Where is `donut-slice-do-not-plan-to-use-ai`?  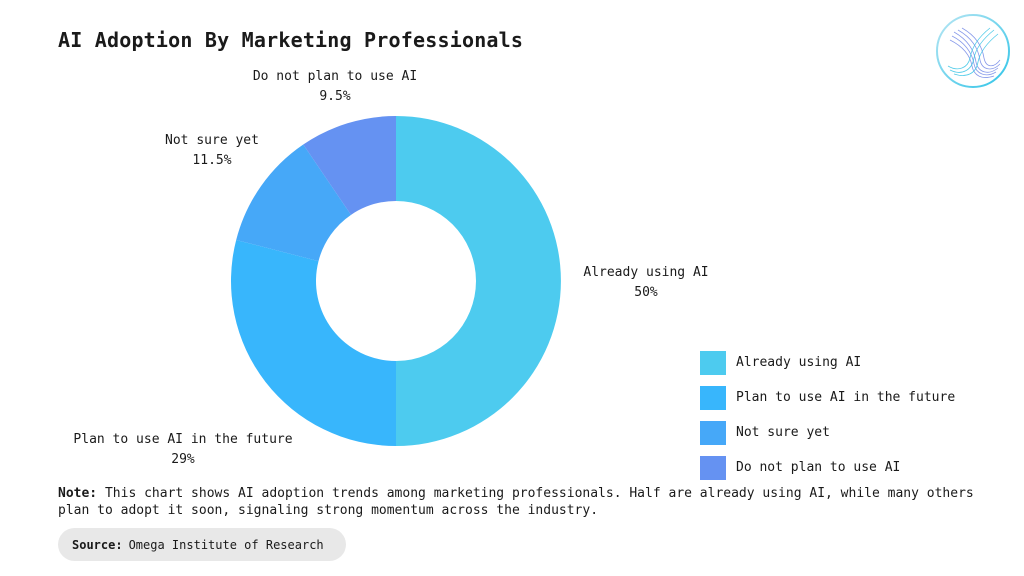 donut-slice-do-not-plan-to-use-ai is located at coordinates (349, 165).